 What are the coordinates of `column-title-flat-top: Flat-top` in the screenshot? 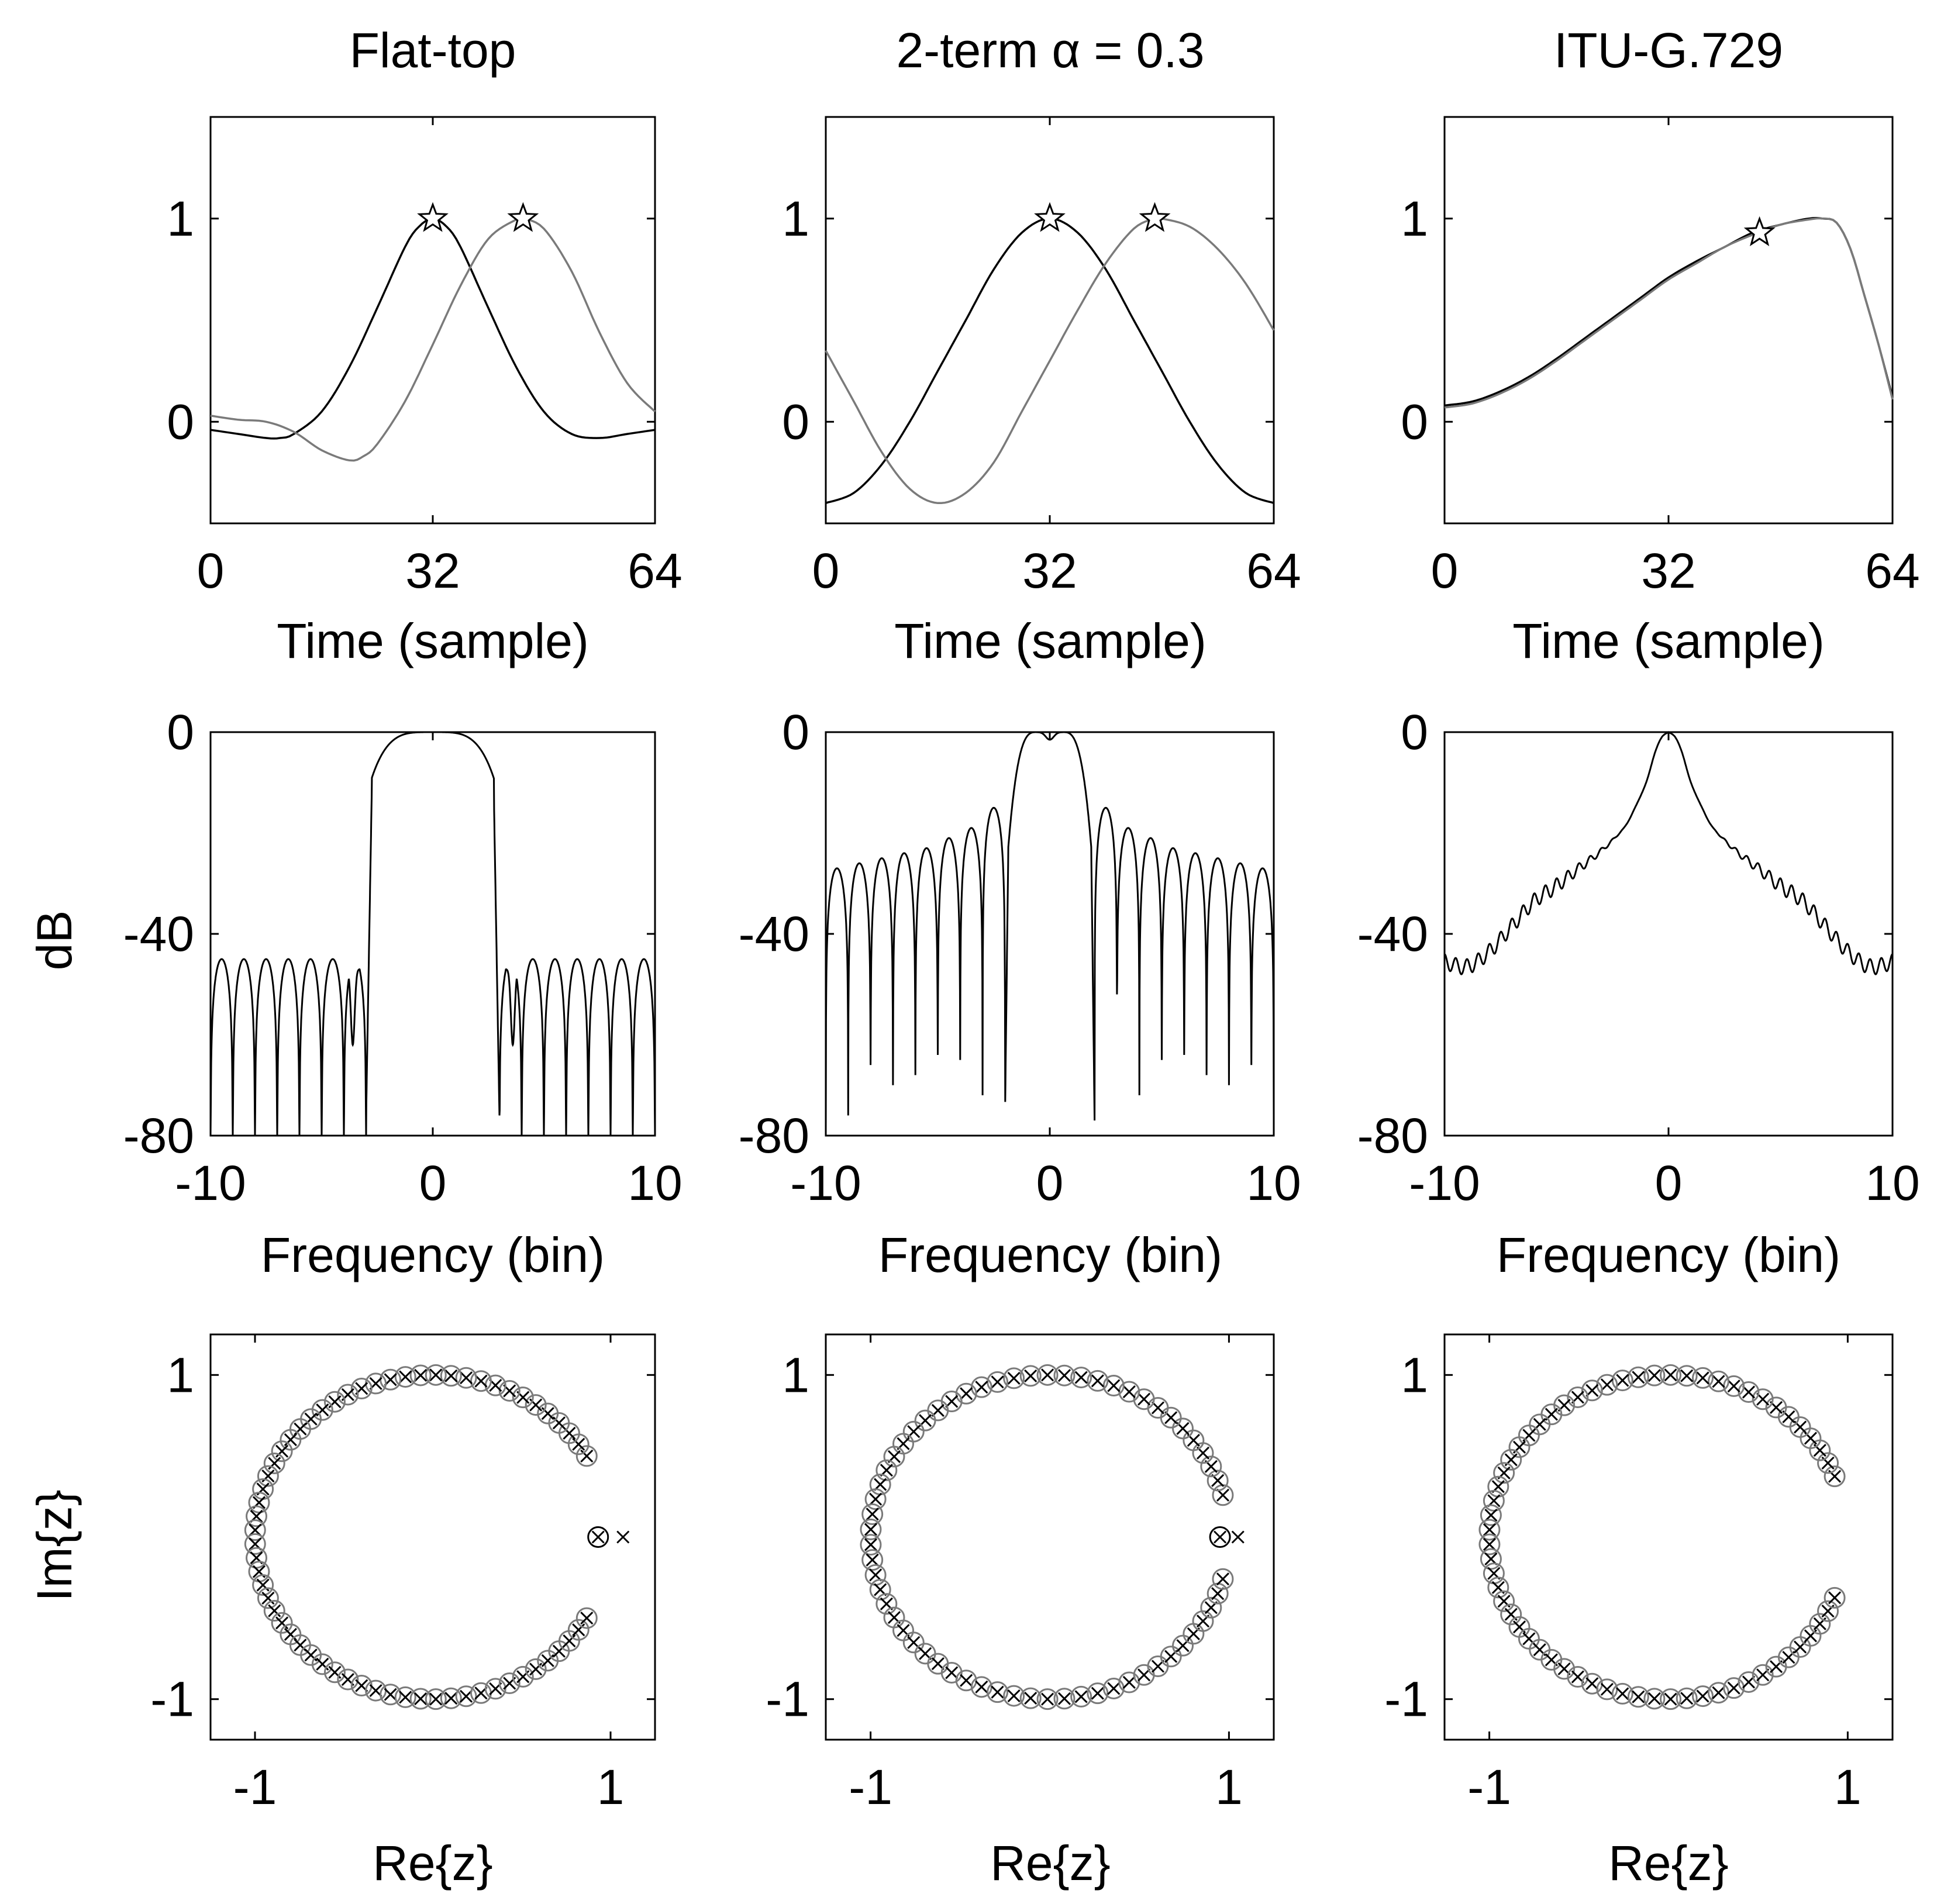 It's located at (433, 50).